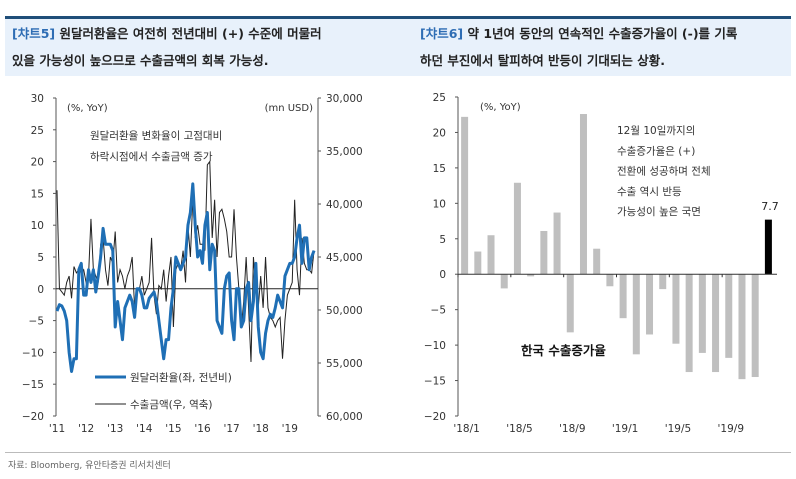 The height and width of the screenshot is (479, 796). I want to click on bar-x-tick-label: '18/5, so click(519, 429).